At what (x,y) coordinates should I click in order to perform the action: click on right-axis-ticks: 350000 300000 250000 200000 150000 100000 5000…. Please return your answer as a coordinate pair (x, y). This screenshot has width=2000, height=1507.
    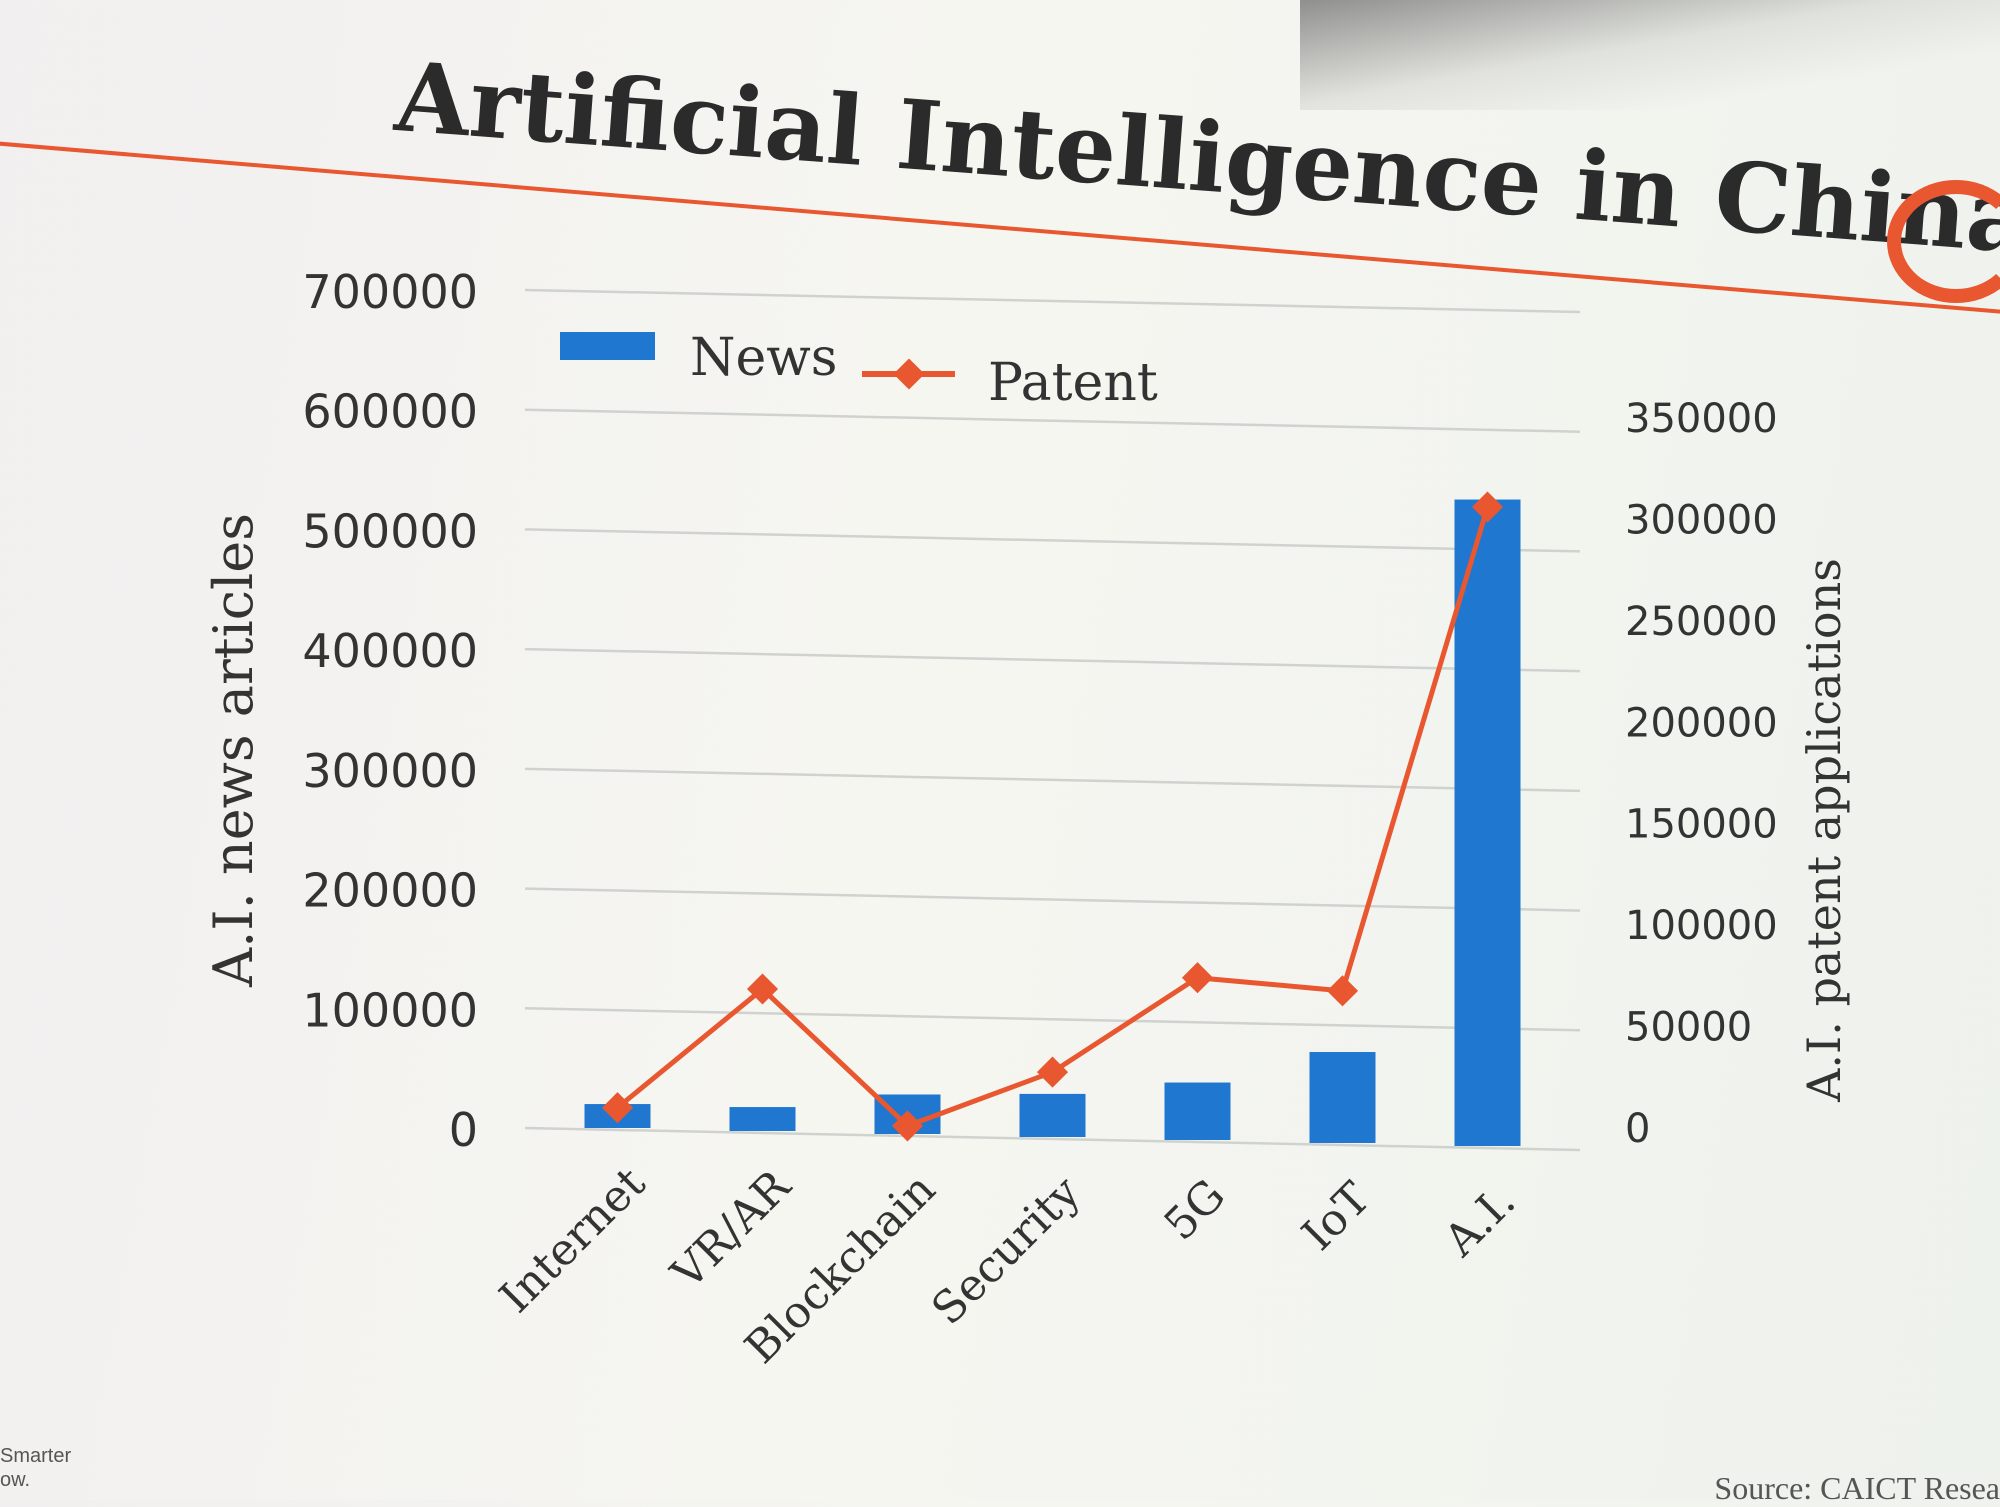
    Looking at the image, I should click on (1701, 774).